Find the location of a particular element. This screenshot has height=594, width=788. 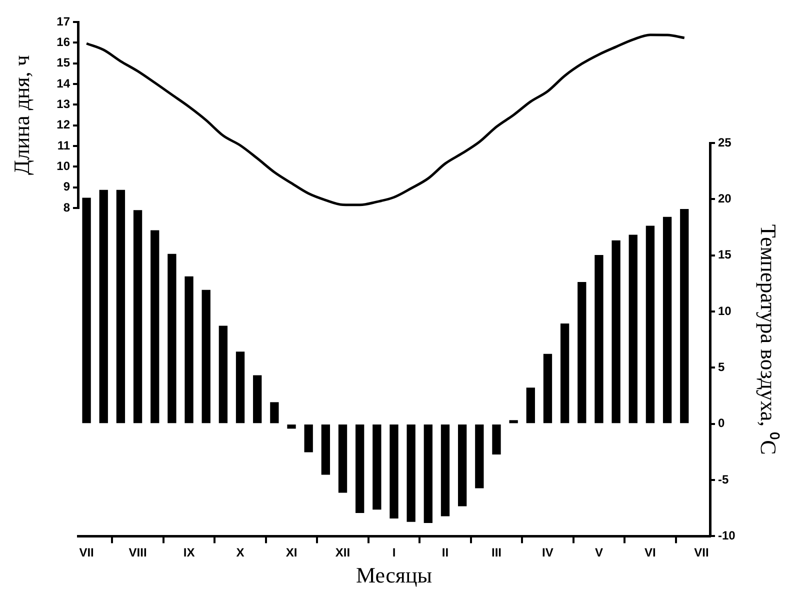

y-tick-label: 11 is located at coordinates (63, 145).